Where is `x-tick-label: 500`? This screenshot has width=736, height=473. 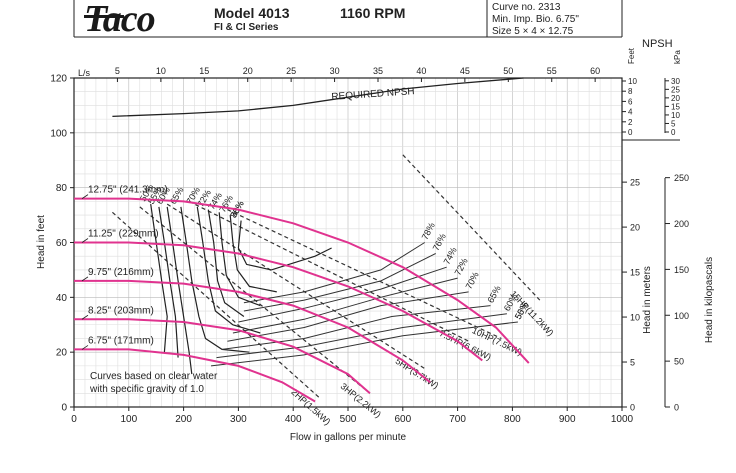
x-tick-label: 500 is located at coordinates (348, 419).